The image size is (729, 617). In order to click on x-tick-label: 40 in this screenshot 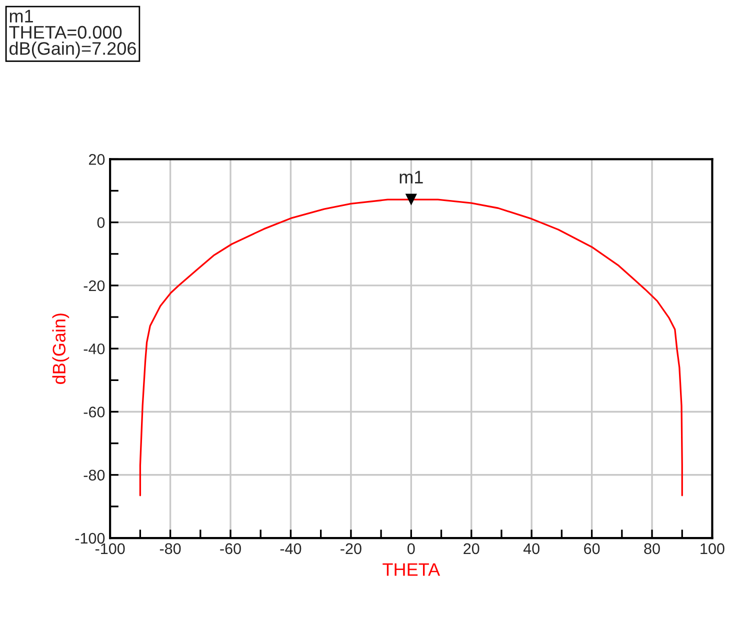, I will do `click(531, 548)`.